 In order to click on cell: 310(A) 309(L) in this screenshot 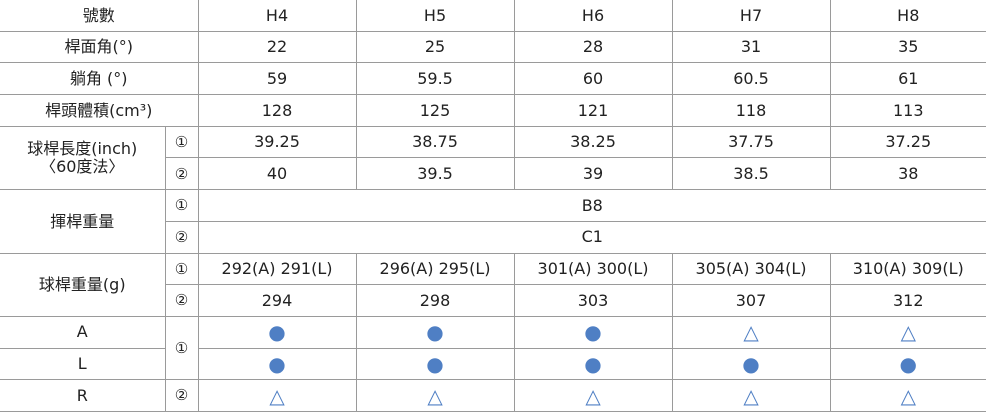, I will do `click(907, 269)`.